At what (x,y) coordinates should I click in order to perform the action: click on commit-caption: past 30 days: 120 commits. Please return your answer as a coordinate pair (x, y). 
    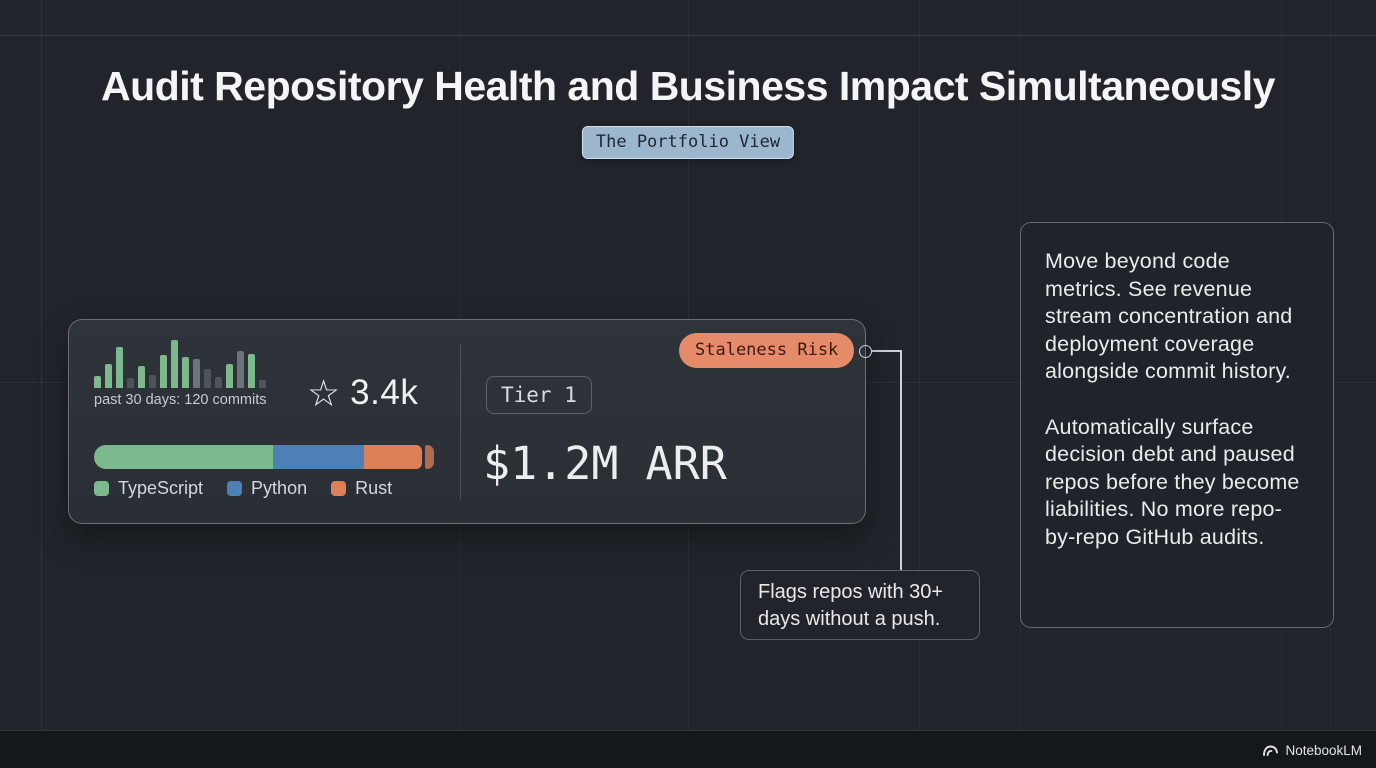
    Looking at the image, I should click on (180, 400).